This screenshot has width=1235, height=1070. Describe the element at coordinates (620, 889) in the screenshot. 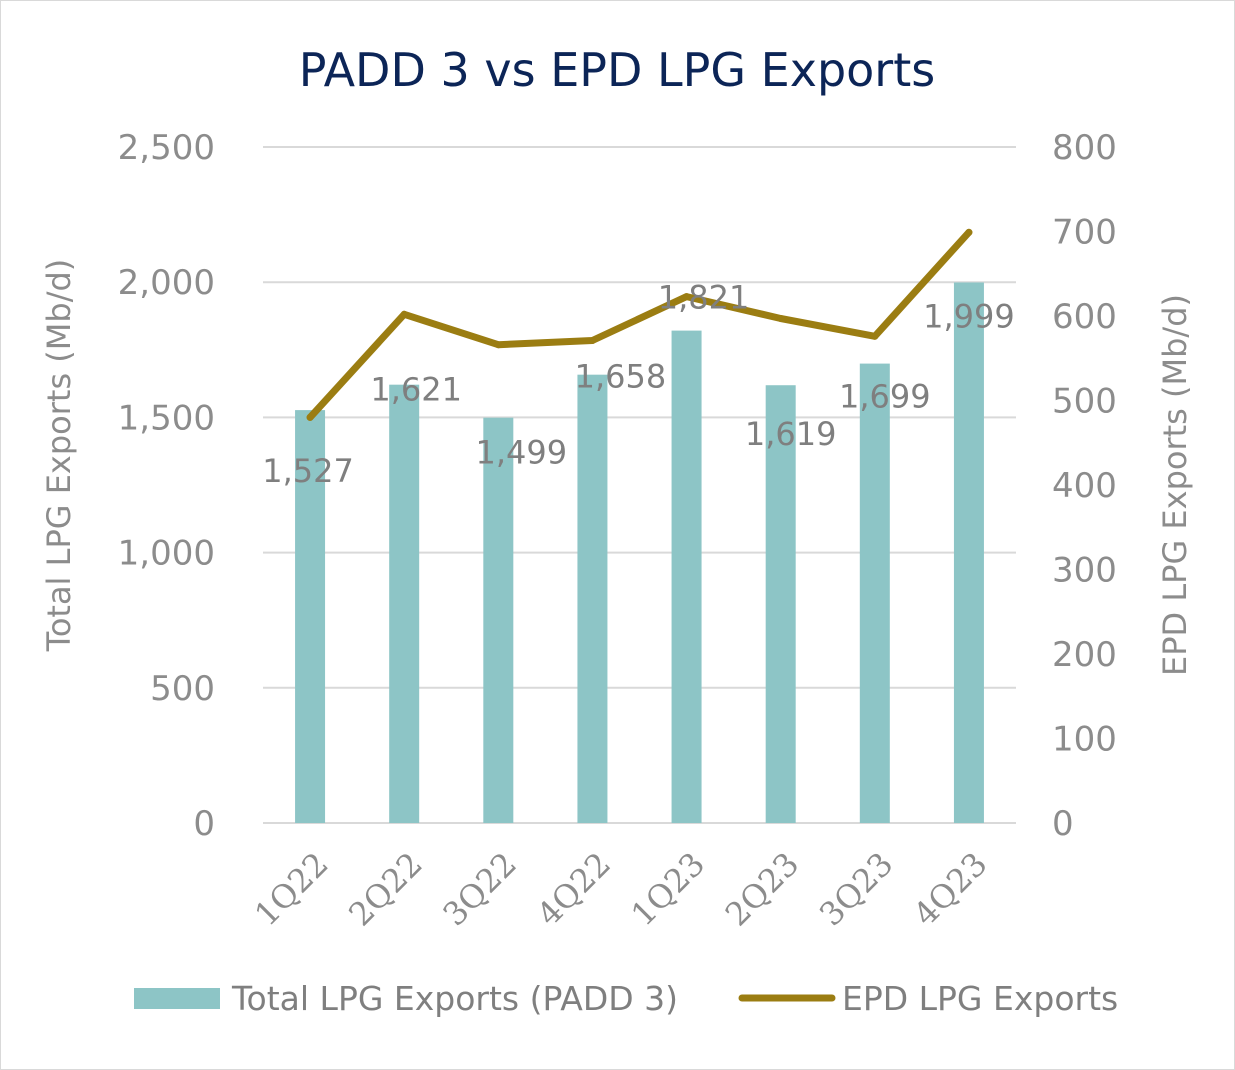

I see `x-axis-ticks: 1Q22 2Q22 3Q22 4Q22 1Q23 2Q23 3Q23 4Q23` at that location.